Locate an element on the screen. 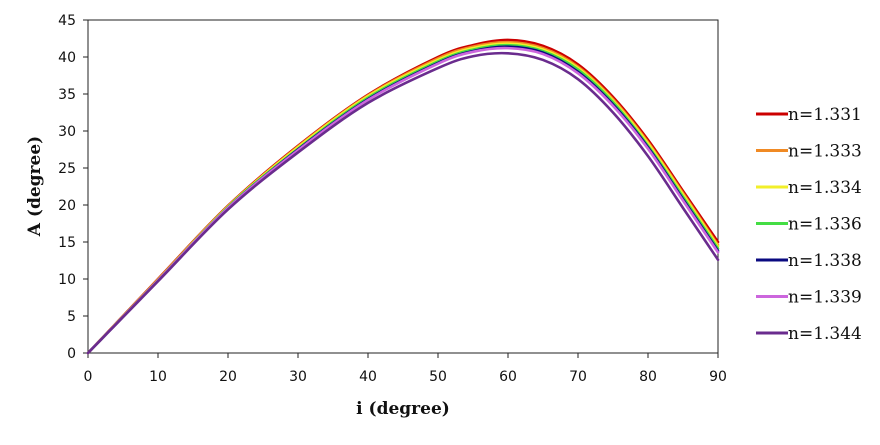 The image size is (880, 445). y-tick-label: 0 is located at coordinates (71, 354).